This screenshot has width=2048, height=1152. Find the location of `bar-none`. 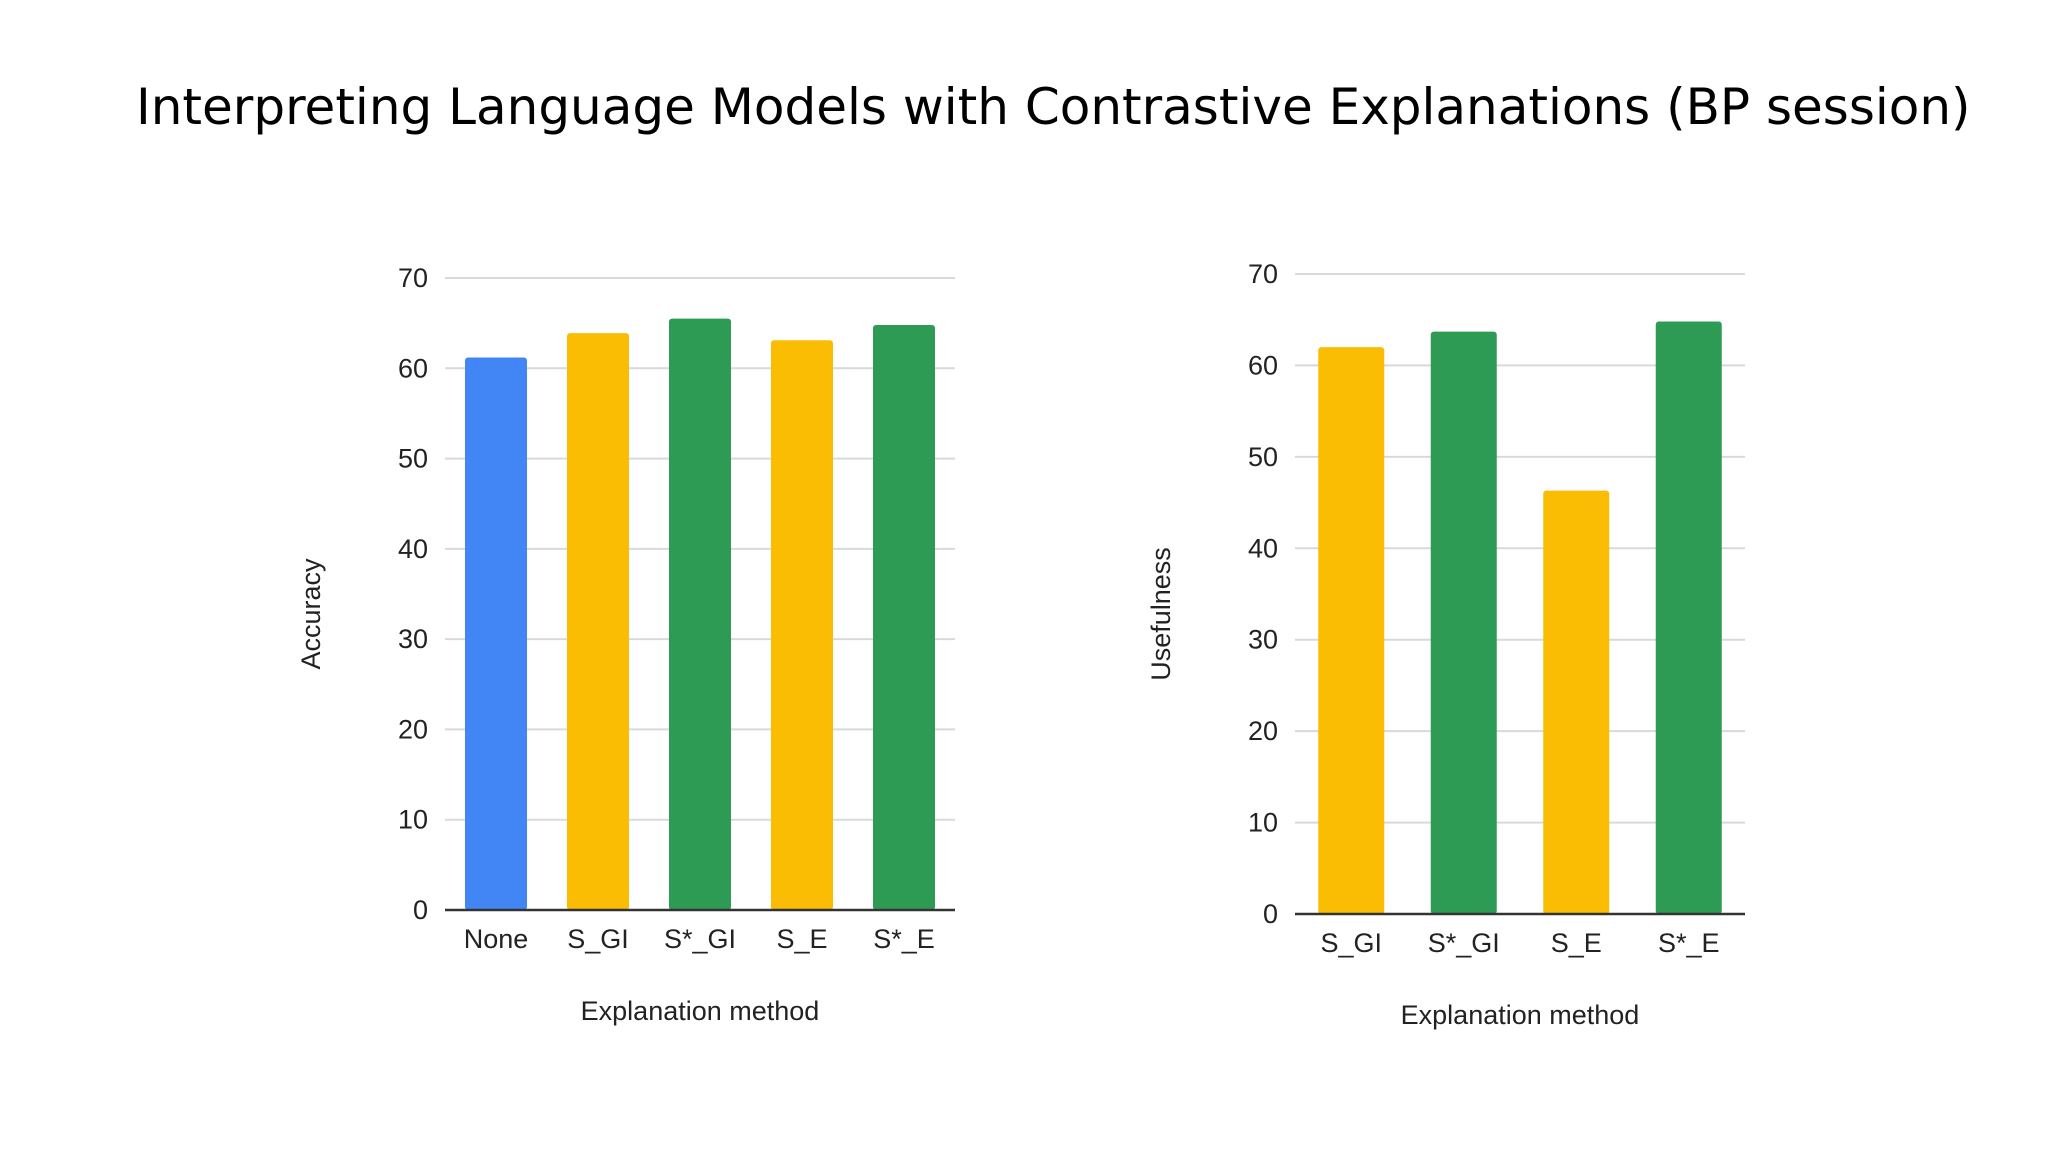

bar-none is located at coordinates (496, 633).